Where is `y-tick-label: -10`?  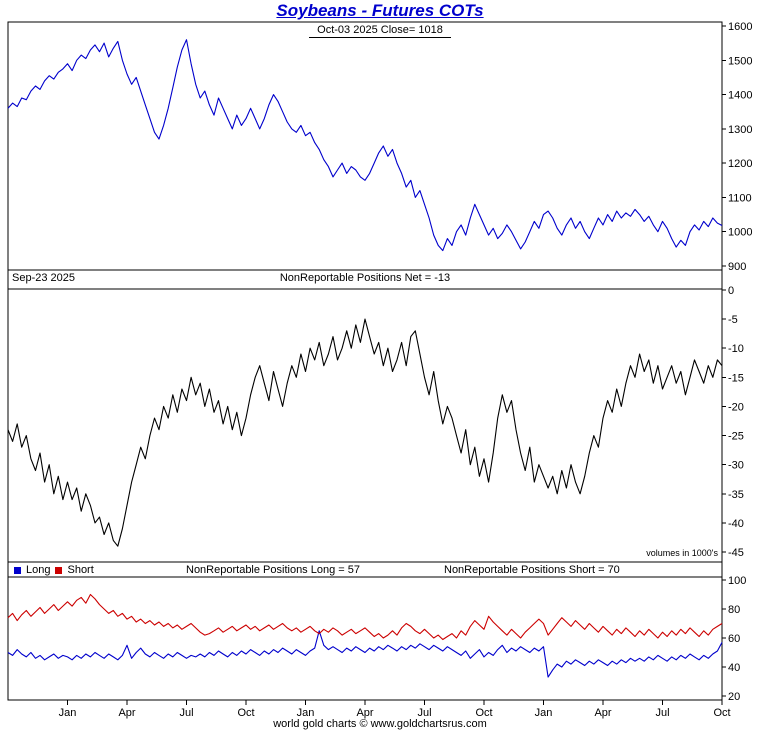 y-tick-label: -10 is located at coordinates (736, 349).